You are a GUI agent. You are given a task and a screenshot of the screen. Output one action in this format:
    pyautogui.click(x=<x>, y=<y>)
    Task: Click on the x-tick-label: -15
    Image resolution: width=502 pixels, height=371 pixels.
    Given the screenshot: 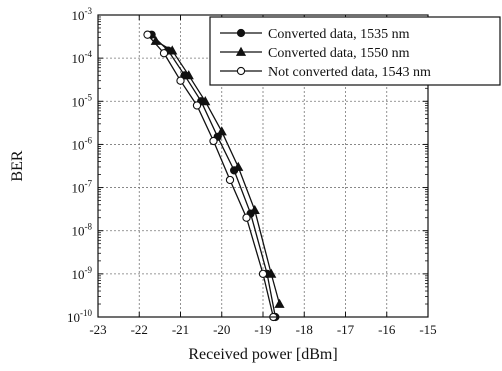 What is the action you would take?
    pyautogui.click(x=427, y=329)
    